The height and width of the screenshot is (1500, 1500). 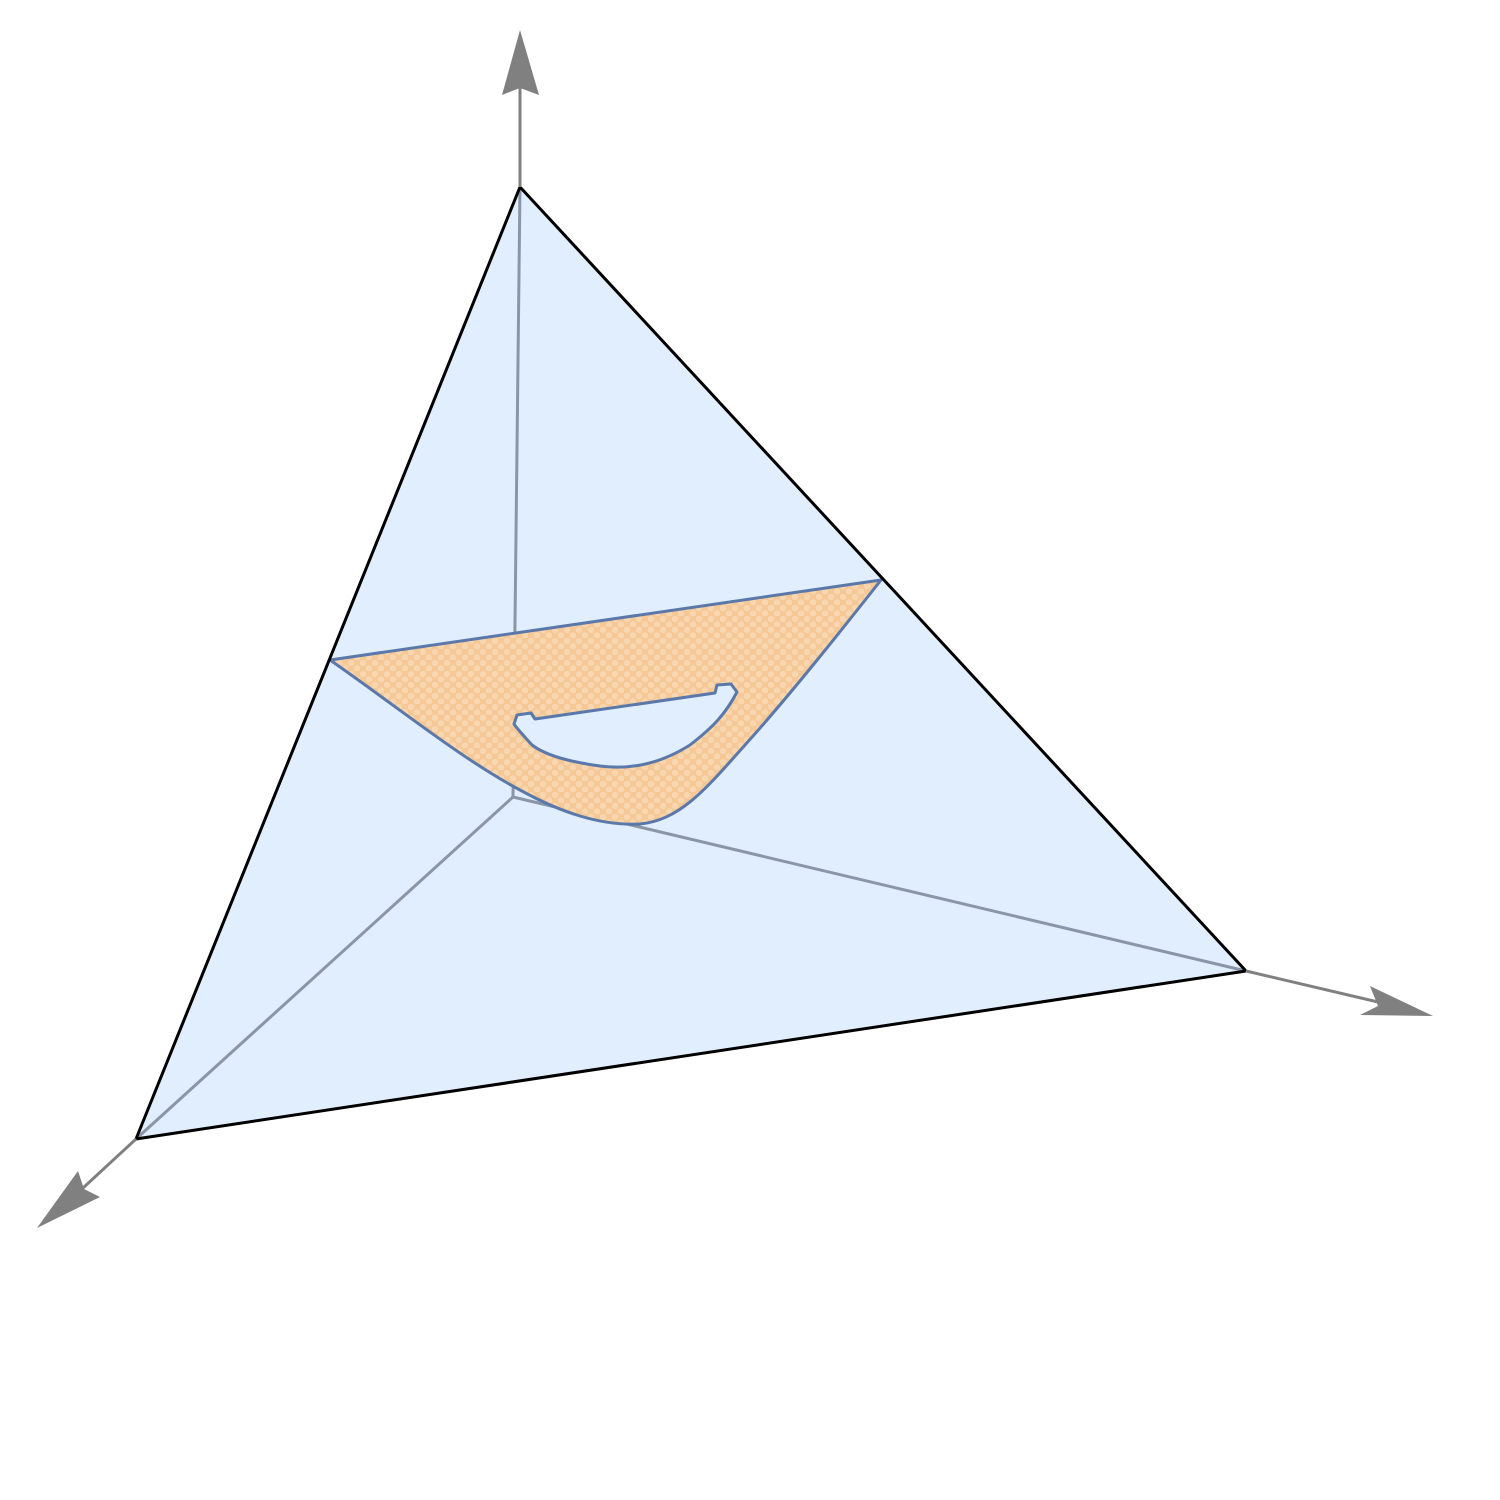 What do you see at coordinates (68, 1199) in the screenshot?
I see `x-axis-arrow-icon` at bounding box center [68, 1199].